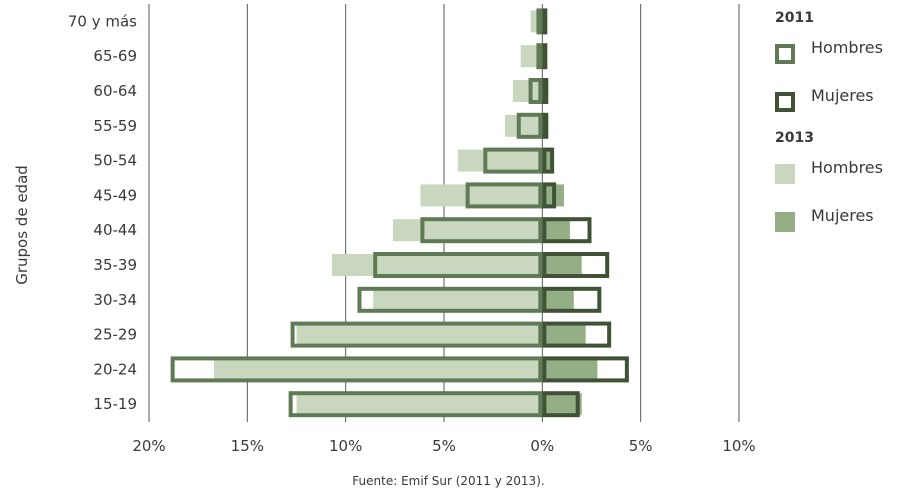 Image resolution: width=897 pixels, height=497 pixels. I want to click on legend-swatch-hombres-2011, so click(785, 54).